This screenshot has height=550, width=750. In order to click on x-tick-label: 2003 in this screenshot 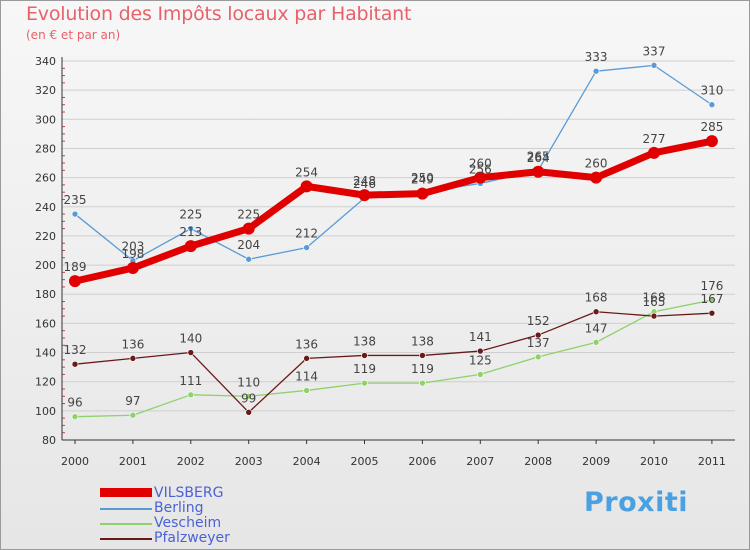, I will do `click(249, 461)`.